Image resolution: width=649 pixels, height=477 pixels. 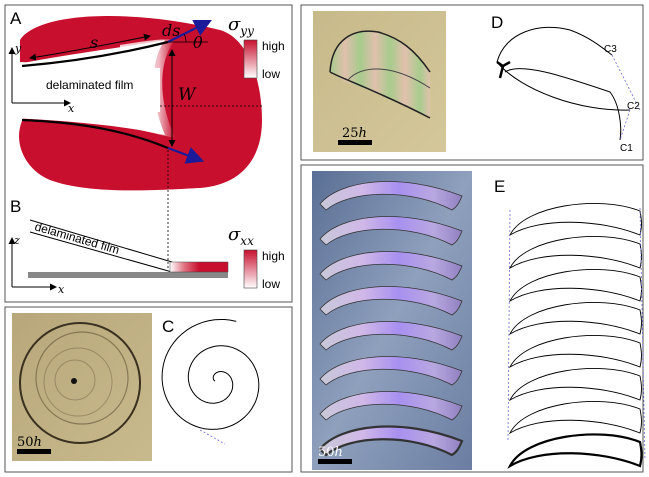 I want to click on normal-arrow-lower, so click(x=186, y=155).